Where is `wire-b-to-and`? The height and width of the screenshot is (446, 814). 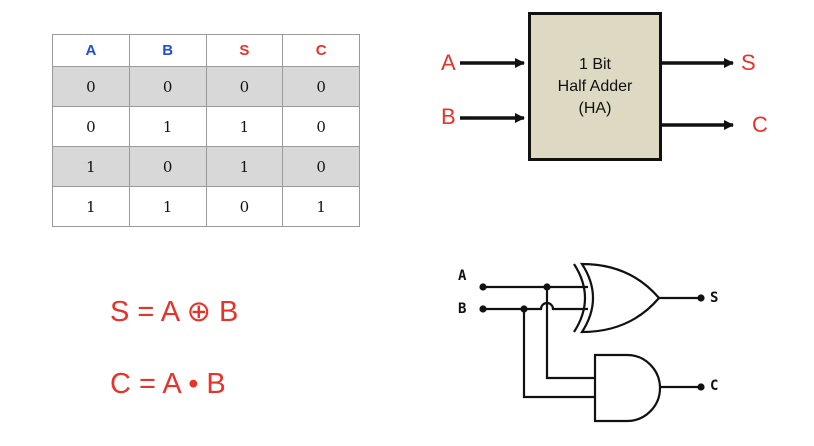
wire-b-to-and is located at coordinates (558, 354).